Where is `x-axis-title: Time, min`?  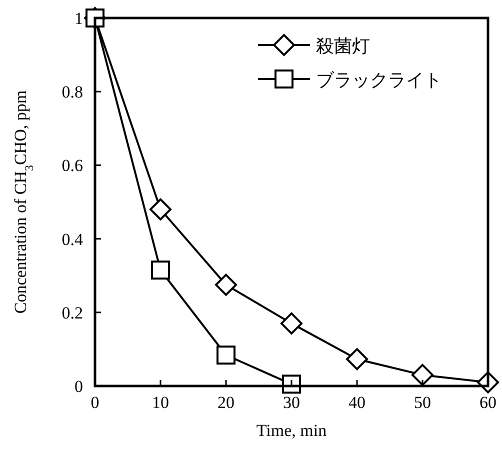
x-axis-title: Time, min is located at coordinates (292, 430).